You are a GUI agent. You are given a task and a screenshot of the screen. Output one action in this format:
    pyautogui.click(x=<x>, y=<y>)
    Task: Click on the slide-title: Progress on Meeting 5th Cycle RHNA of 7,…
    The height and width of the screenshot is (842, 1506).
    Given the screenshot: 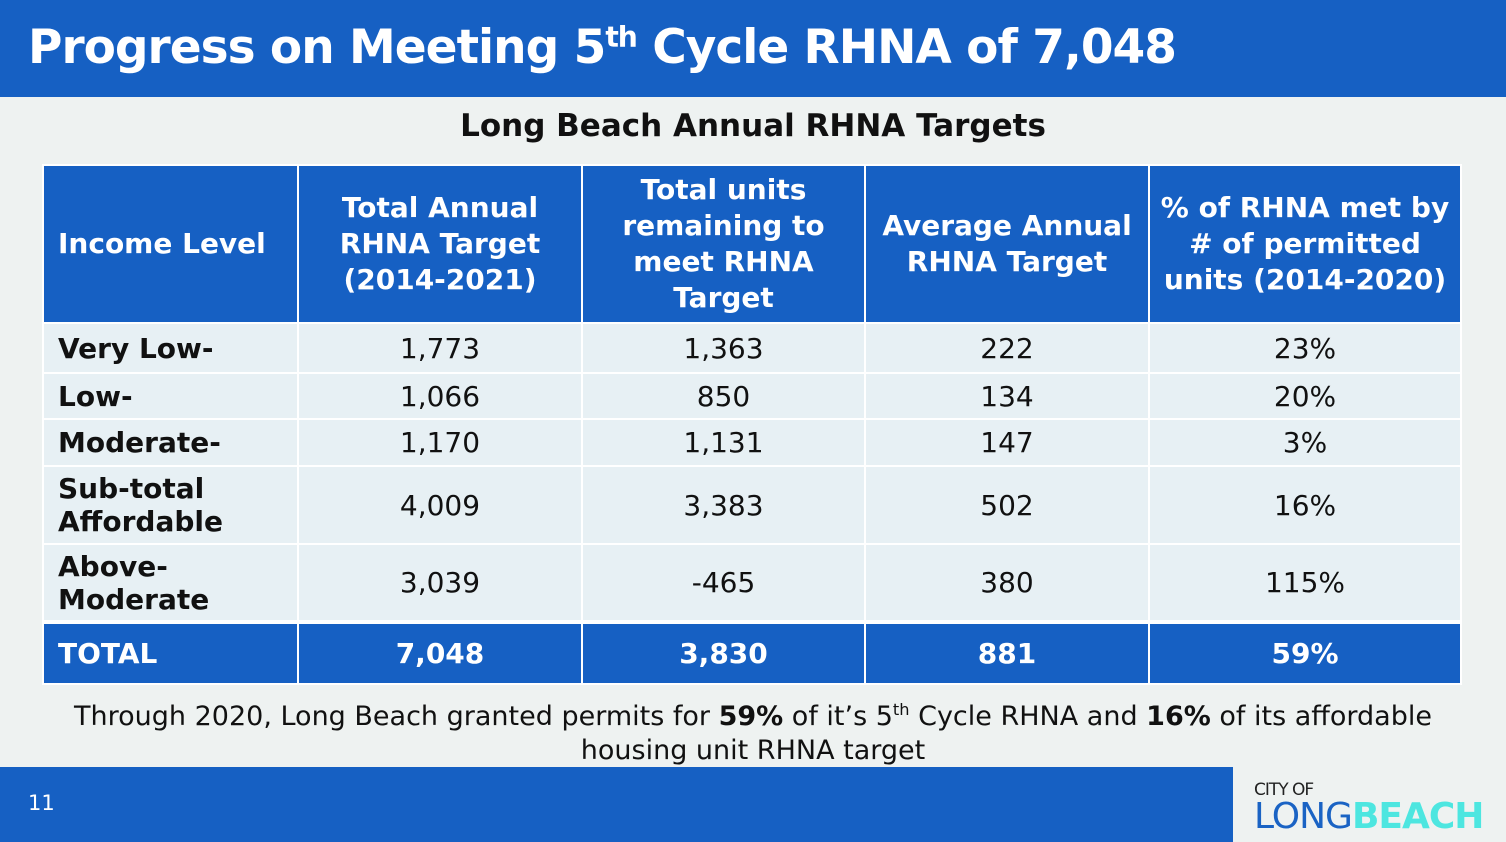 What is the action you would take?
    pyautogui.click(x=602, y=47)
    